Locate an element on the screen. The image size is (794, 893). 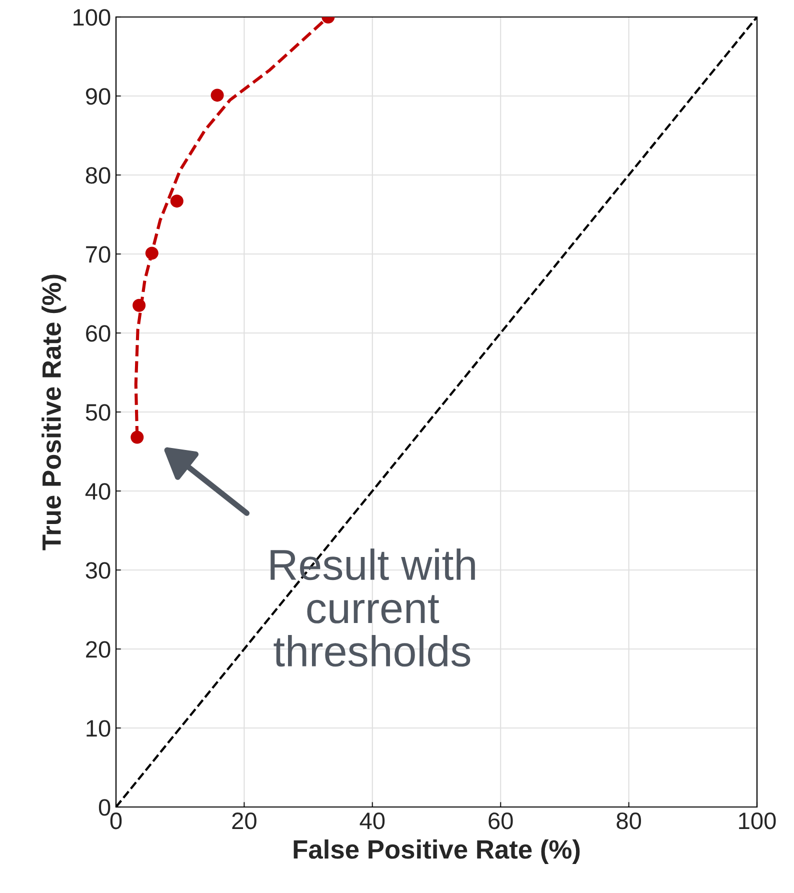
y-tick-label: 90 is located at coordinates (98, 96).